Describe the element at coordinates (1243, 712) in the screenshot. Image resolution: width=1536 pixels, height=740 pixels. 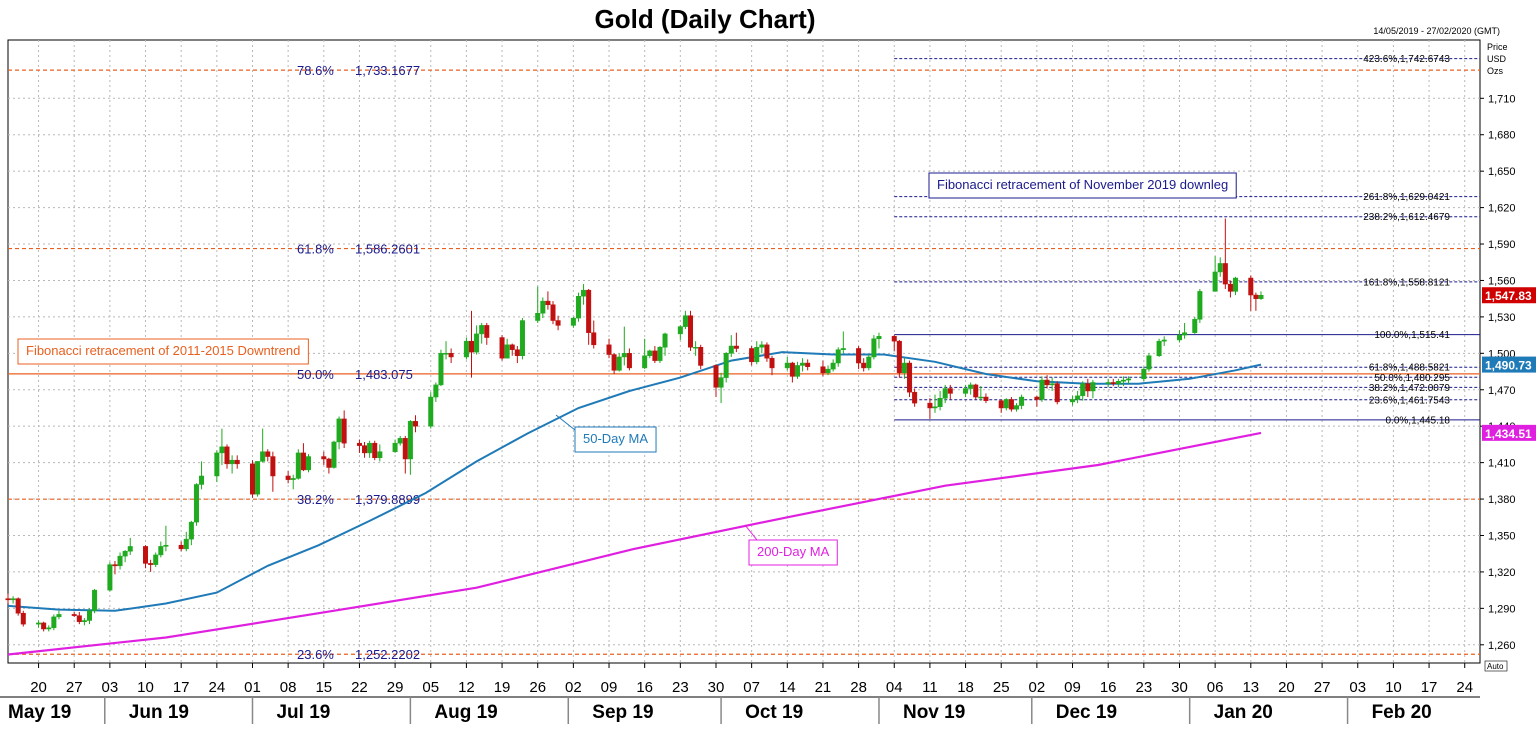
I see `x-month-label: Jan 20` at that location.